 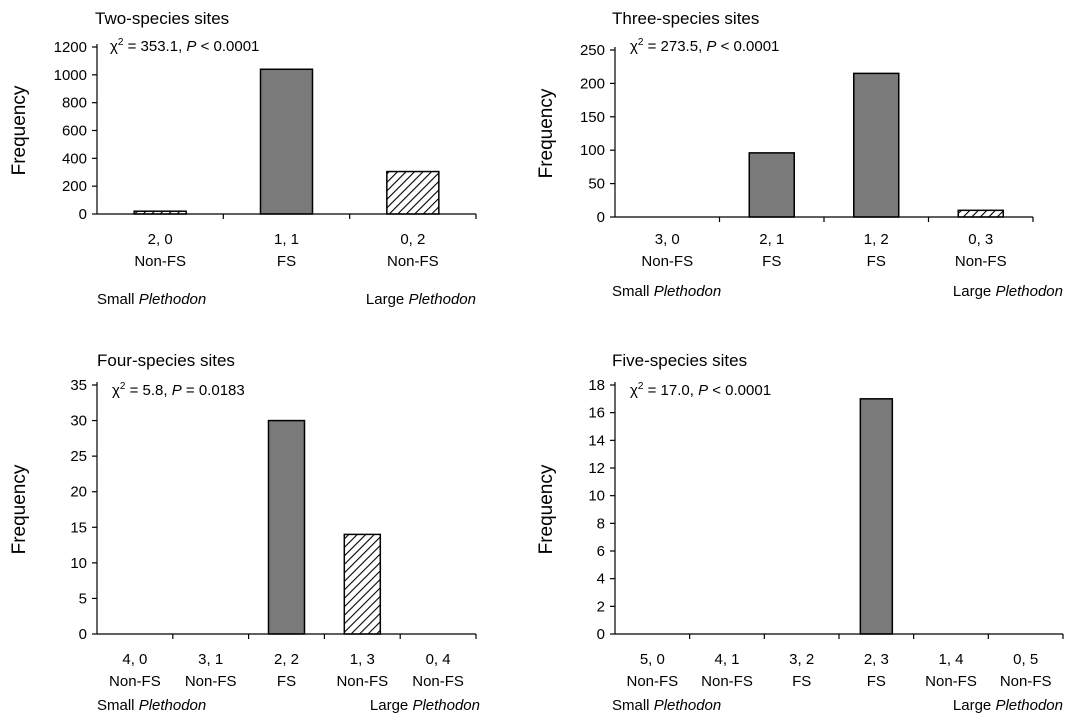 I want to click on large-plethodon-label: Large Plethodon, so click(x=1008, y=705).